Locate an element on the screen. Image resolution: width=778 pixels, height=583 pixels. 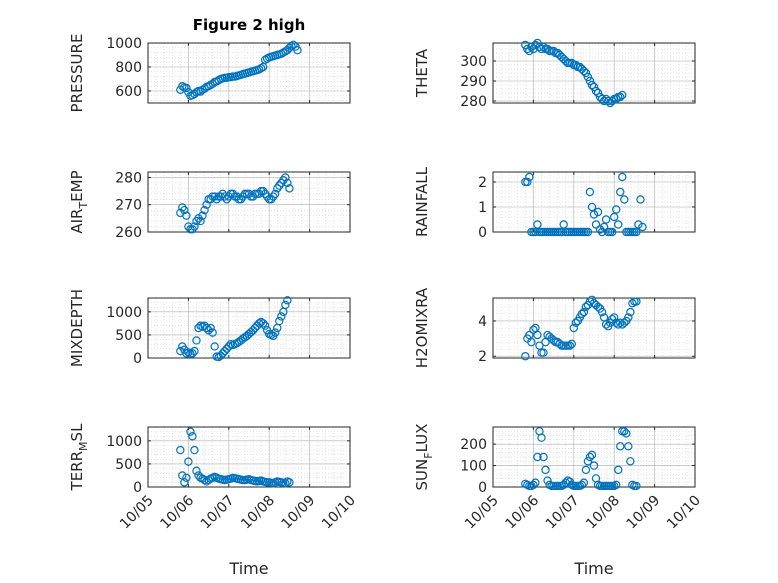
y-tick-label: 800 is located at coordinates (128, 68).